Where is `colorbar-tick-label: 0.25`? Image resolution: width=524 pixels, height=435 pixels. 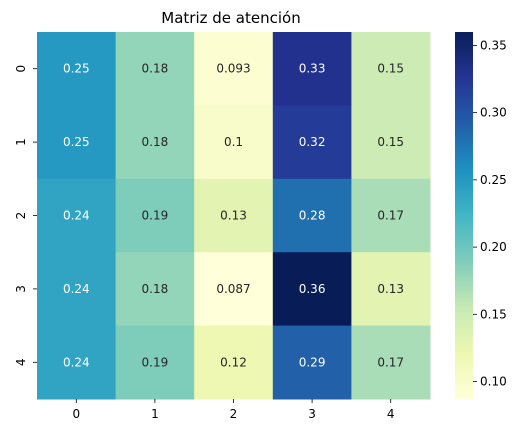
colorbar-tick-label: 0.25 is located at coordinates (493, 180).